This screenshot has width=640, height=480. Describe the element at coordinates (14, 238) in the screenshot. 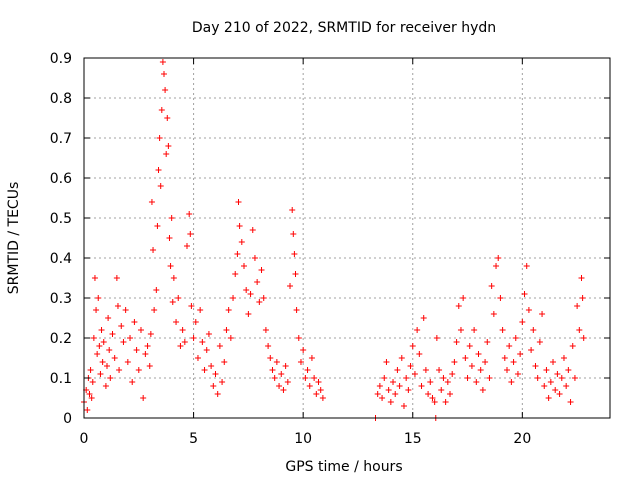

I see `y-axis-label: SRMTID / TECUs` at that location.